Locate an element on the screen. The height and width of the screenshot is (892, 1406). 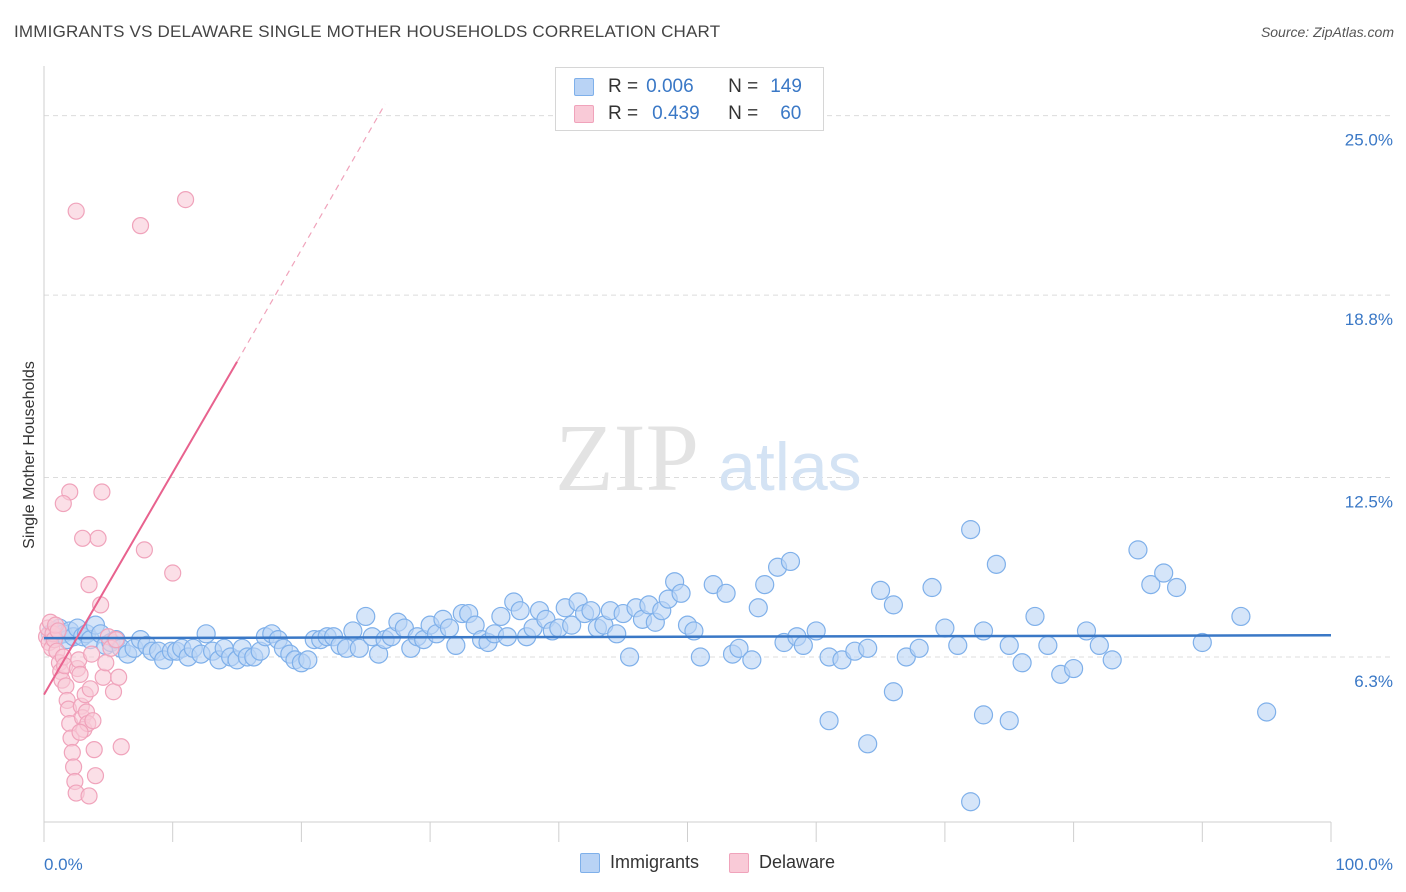
legend-row-immigrants: R = 0.006 N = 149 is located at coordinates (688, 87).